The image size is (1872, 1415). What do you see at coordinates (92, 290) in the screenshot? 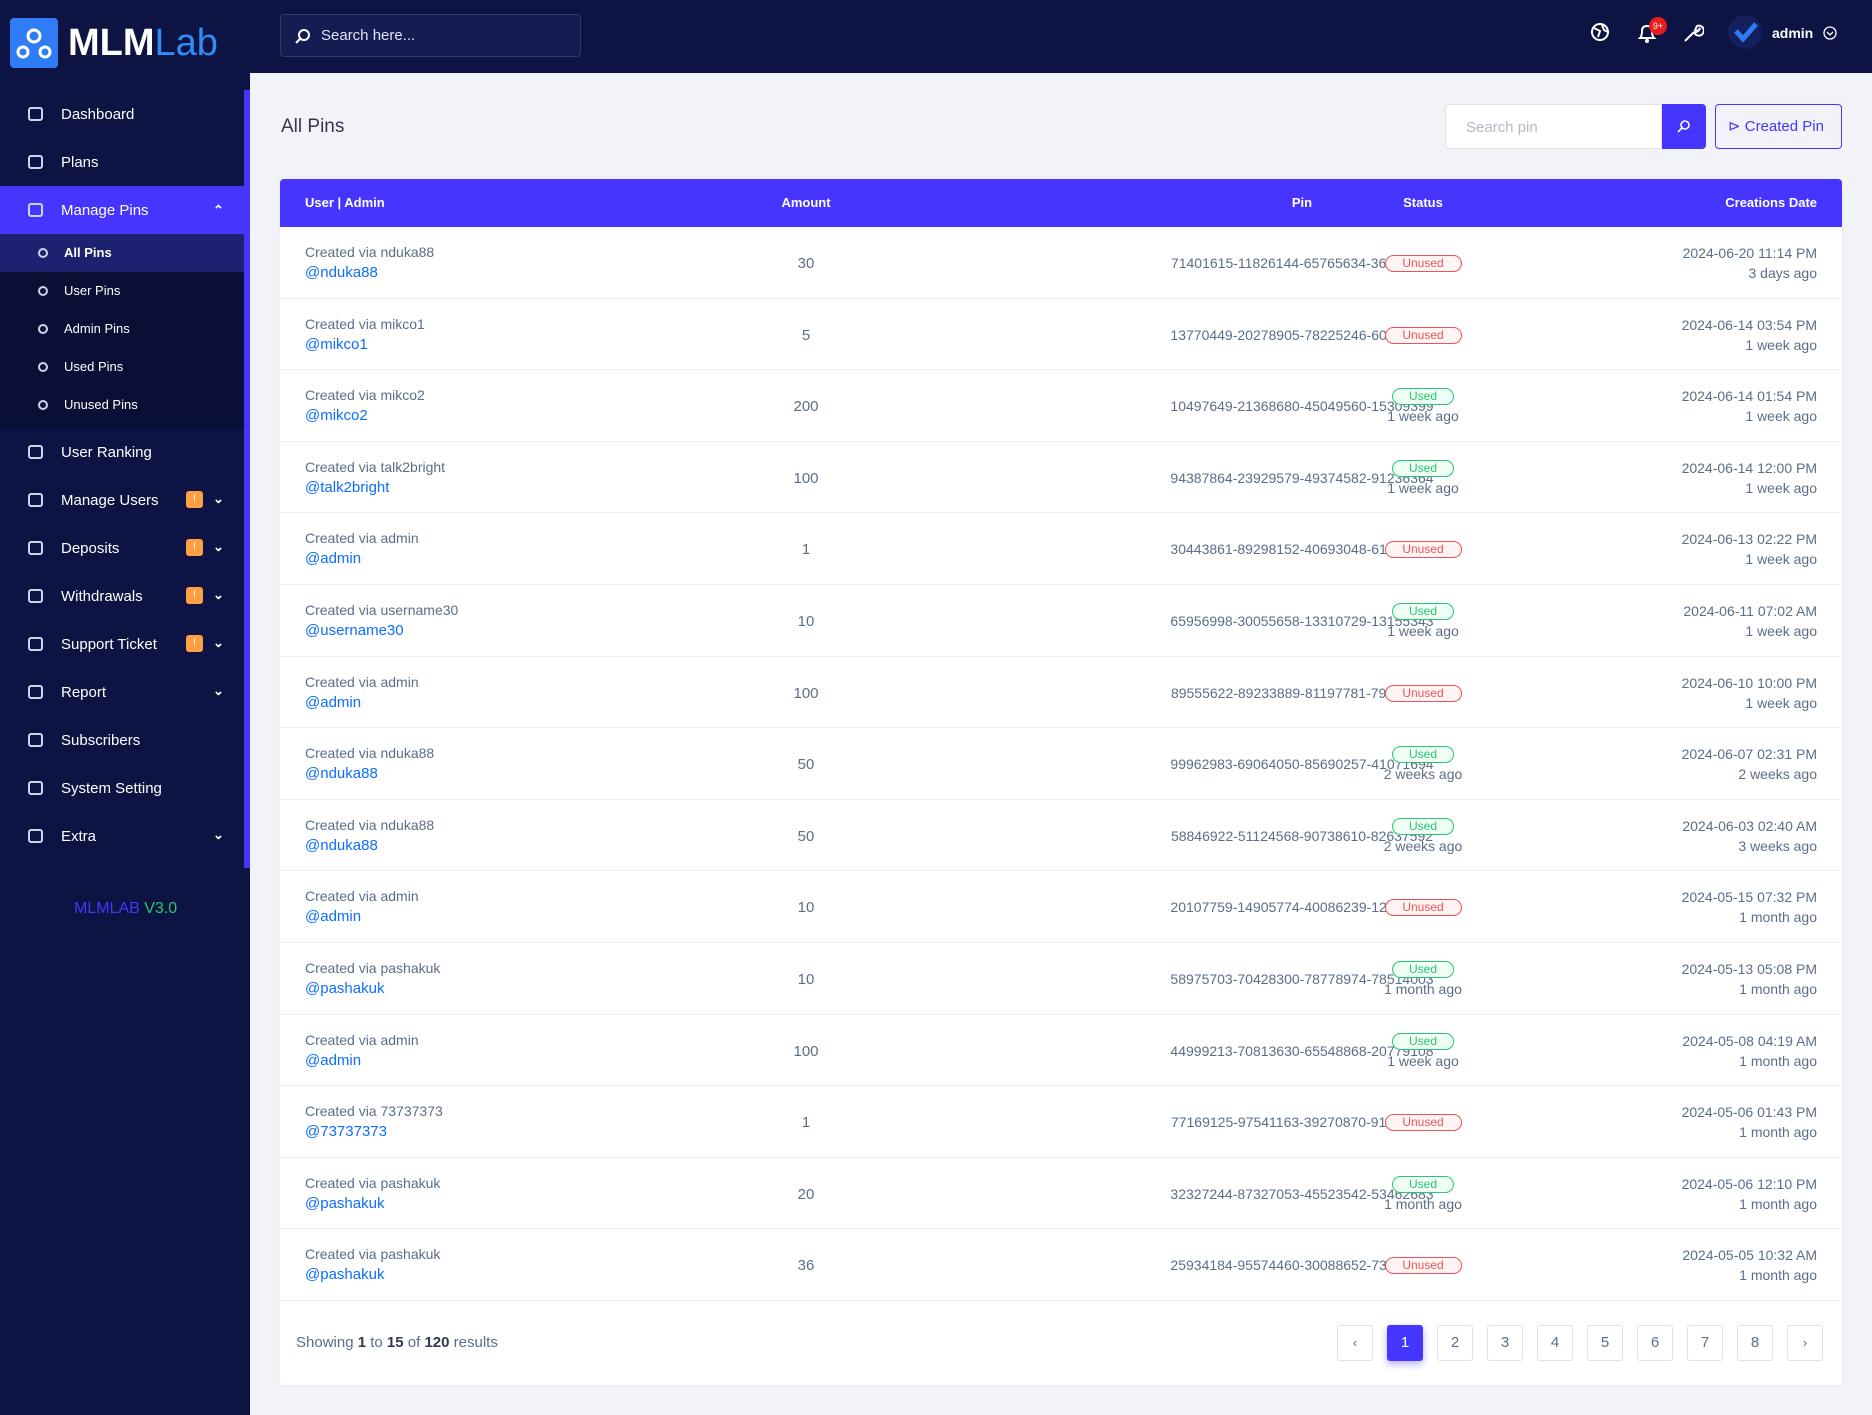
I see `submenu-item: User Pins` at bounding box center [92, 290].